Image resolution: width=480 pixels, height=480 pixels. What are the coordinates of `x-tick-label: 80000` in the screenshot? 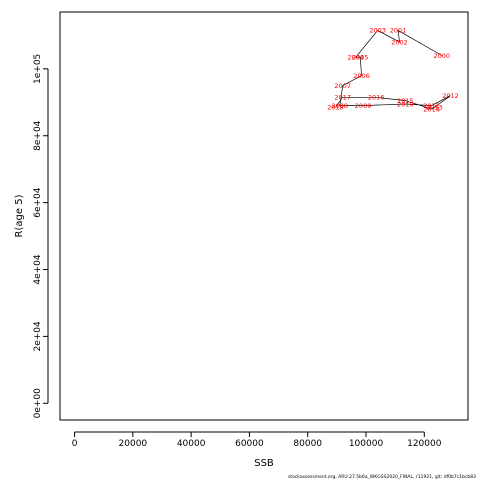 It's located at (307, 444).